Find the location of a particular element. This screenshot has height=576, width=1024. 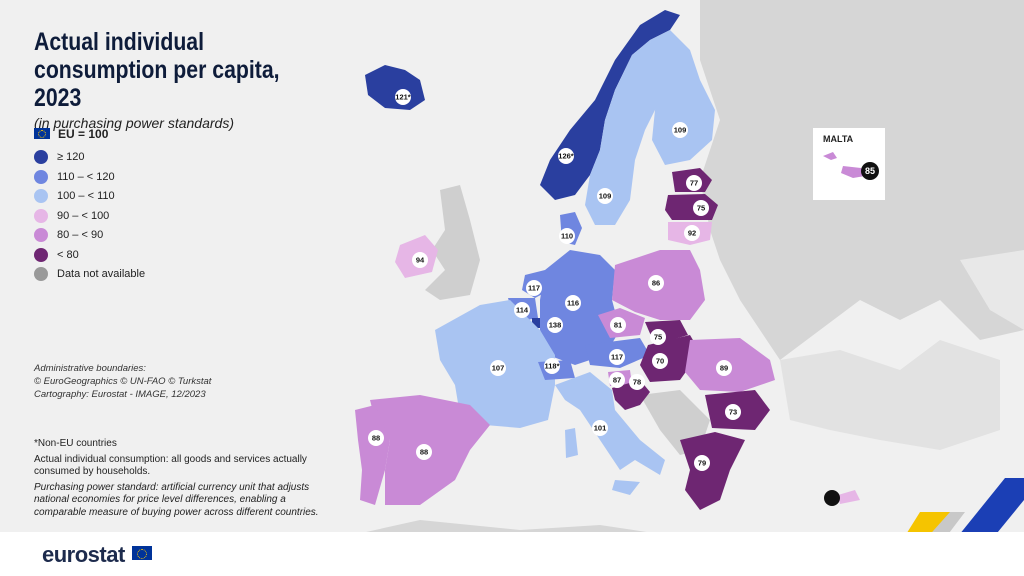

legend-label: Data not available is located at coordinates (101, 274).